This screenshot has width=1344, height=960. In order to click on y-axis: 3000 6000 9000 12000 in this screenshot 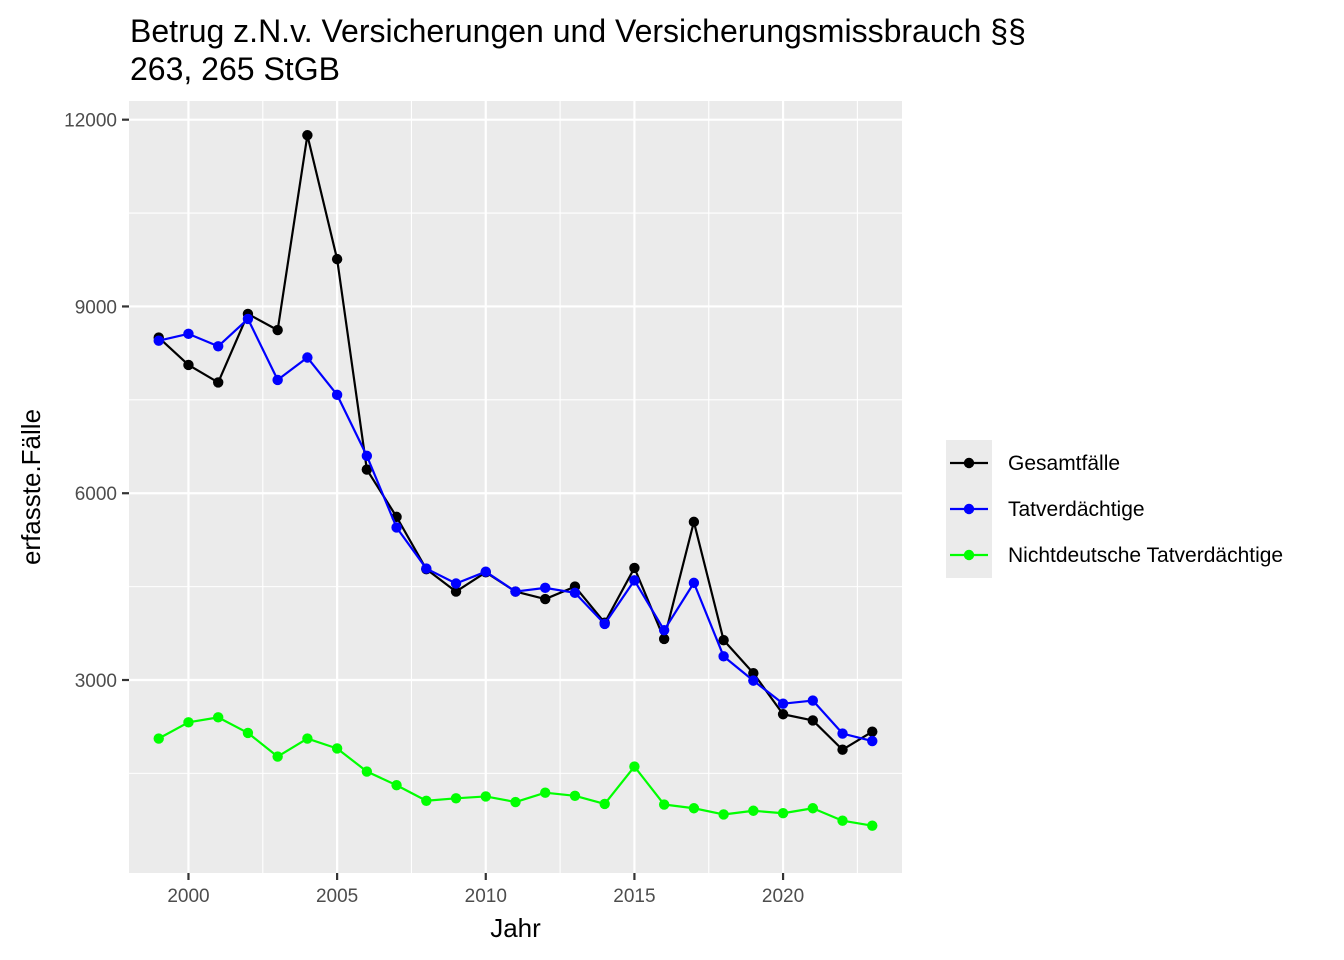, I will do `click(96, 401)`.